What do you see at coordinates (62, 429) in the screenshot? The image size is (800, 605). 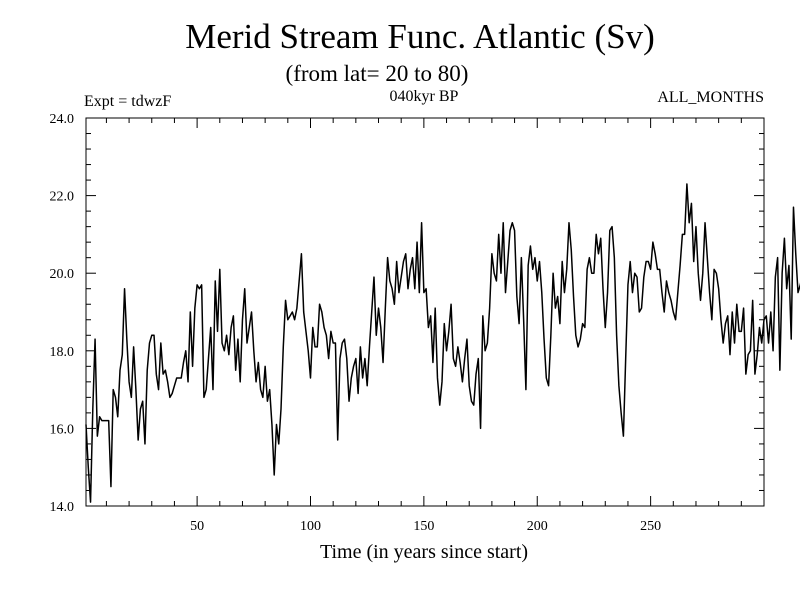 I see `y-tick-label: 16.0` at bounding box center [62, 429].